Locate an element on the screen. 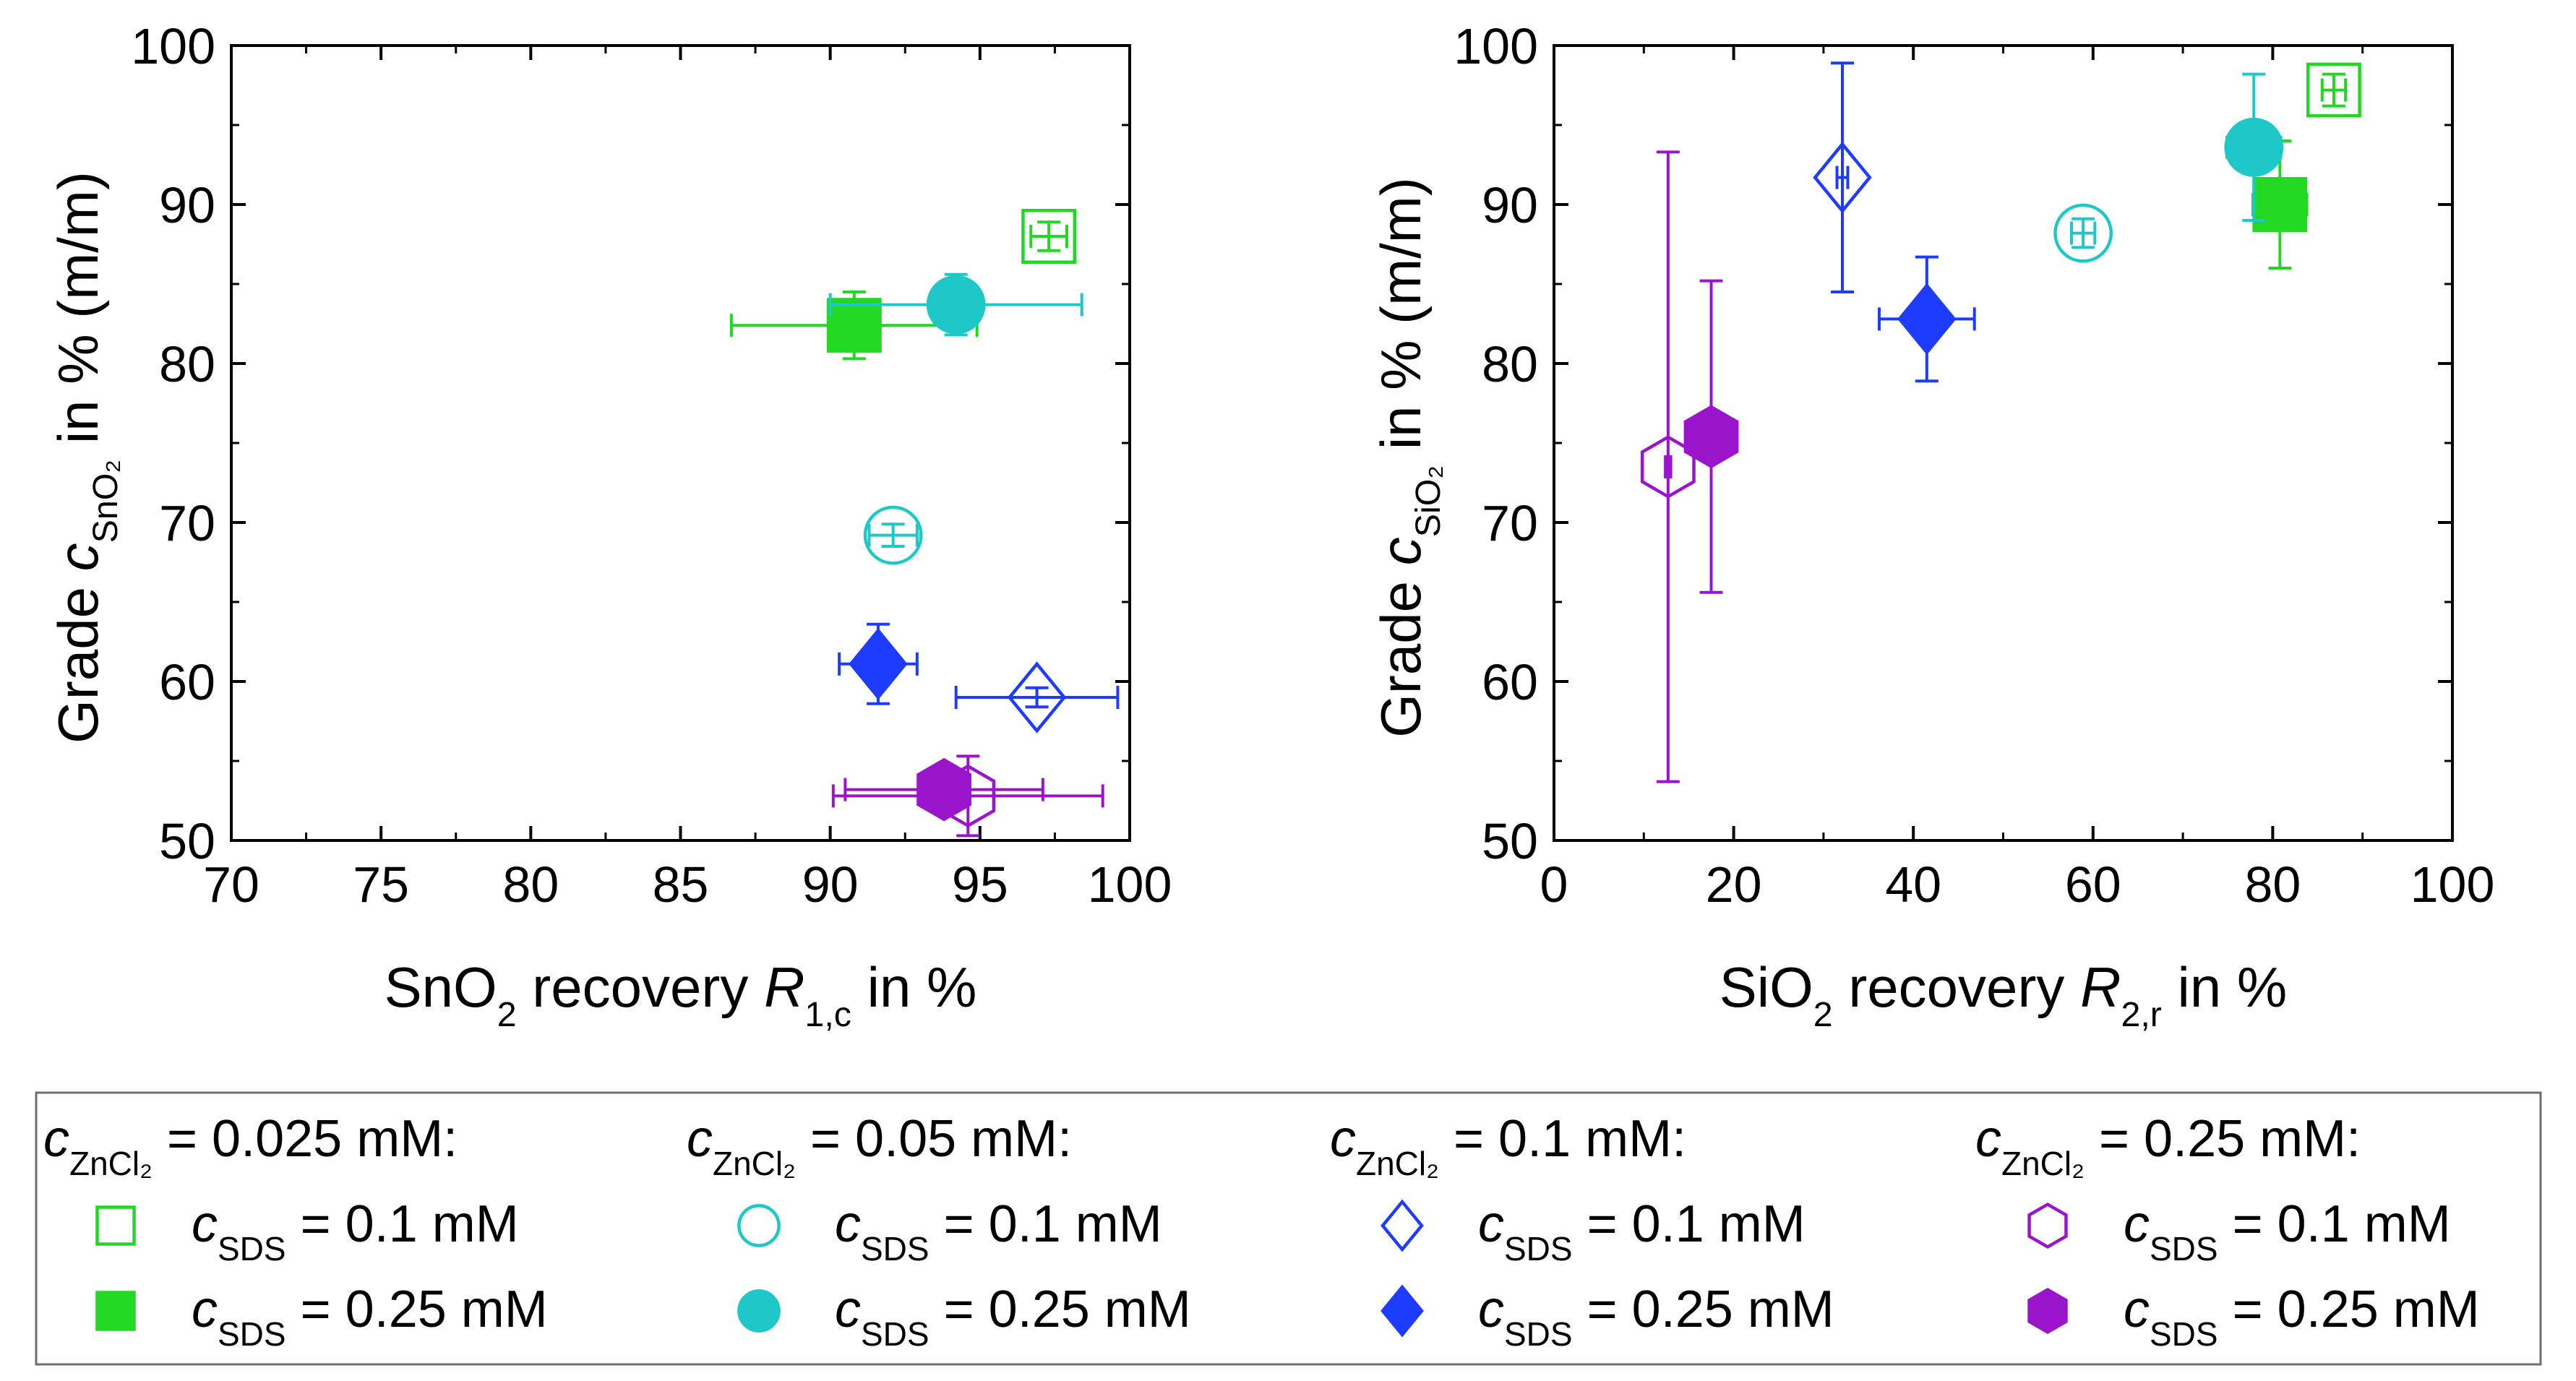 Image resolution: width=2576 pixels, height=1381 pixels. legend-marker-square-open is located at coordinates (116, 1225).